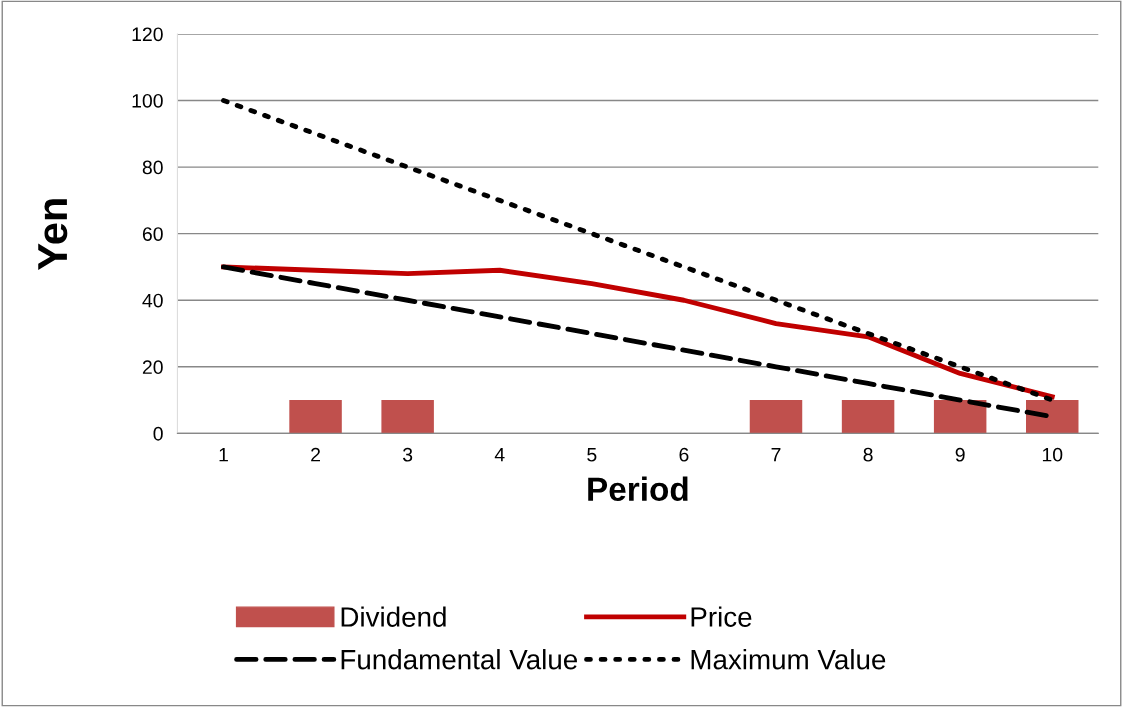 This screenshot has height=707, width=1123. Describe the element at coordinates (152, 234) in the screenshot. I see `y-tick-label: 60` at that location.